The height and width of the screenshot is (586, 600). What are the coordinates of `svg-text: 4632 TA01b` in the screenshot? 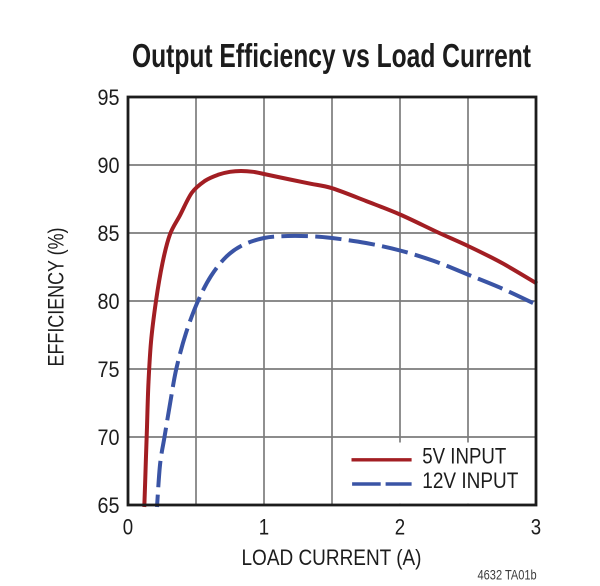 It's located at (507, 574).